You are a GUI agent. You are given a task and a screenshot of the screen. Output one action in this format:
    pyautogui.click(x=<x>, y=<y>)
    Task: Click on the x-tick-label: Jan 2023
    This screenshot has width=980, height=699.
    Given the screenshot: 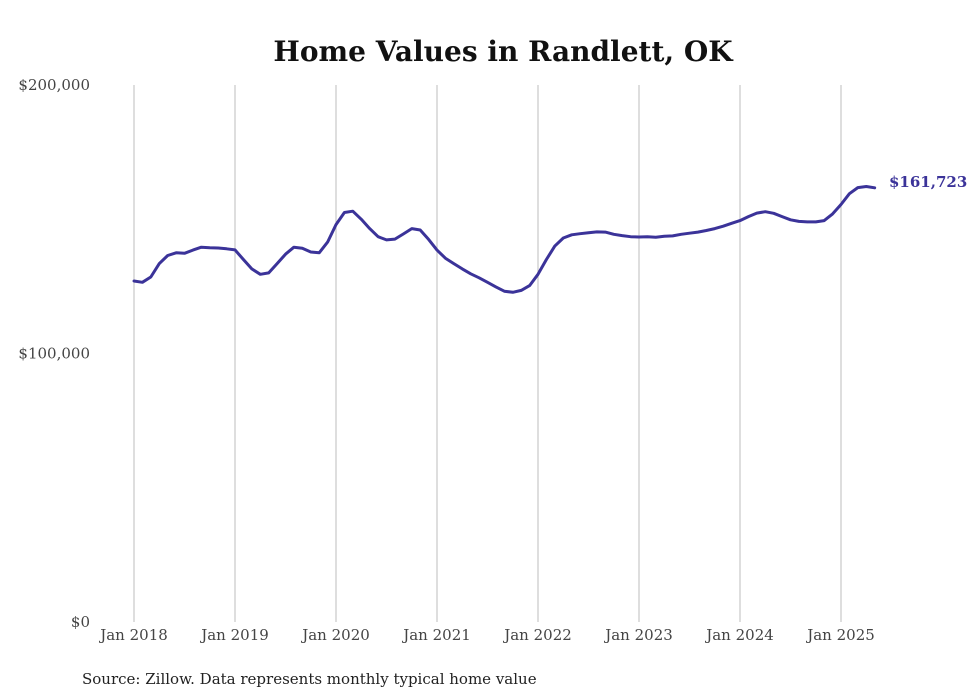 What is the action you would take?
    pyautogui.click(x=638, y=635)
    